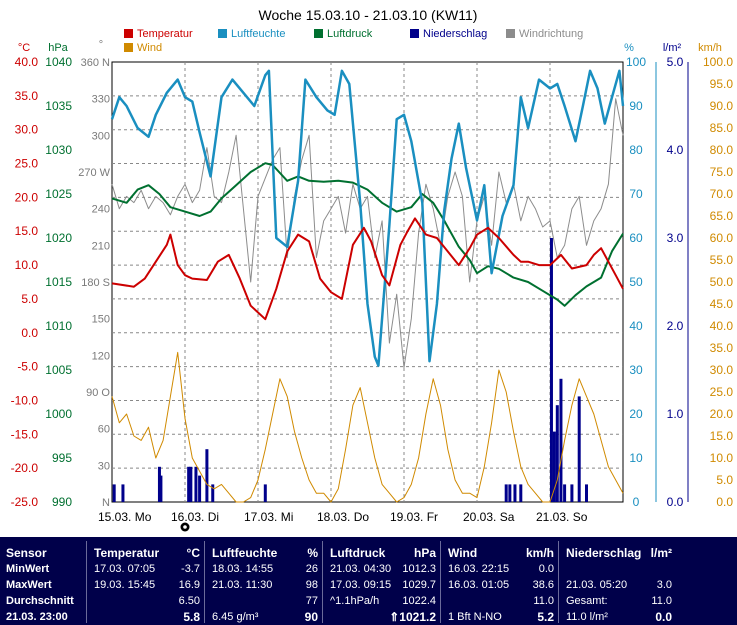 The height and width of the screenshot is (625, 737). I want to click on humidity-tick-label: 70, so click(636, 194).